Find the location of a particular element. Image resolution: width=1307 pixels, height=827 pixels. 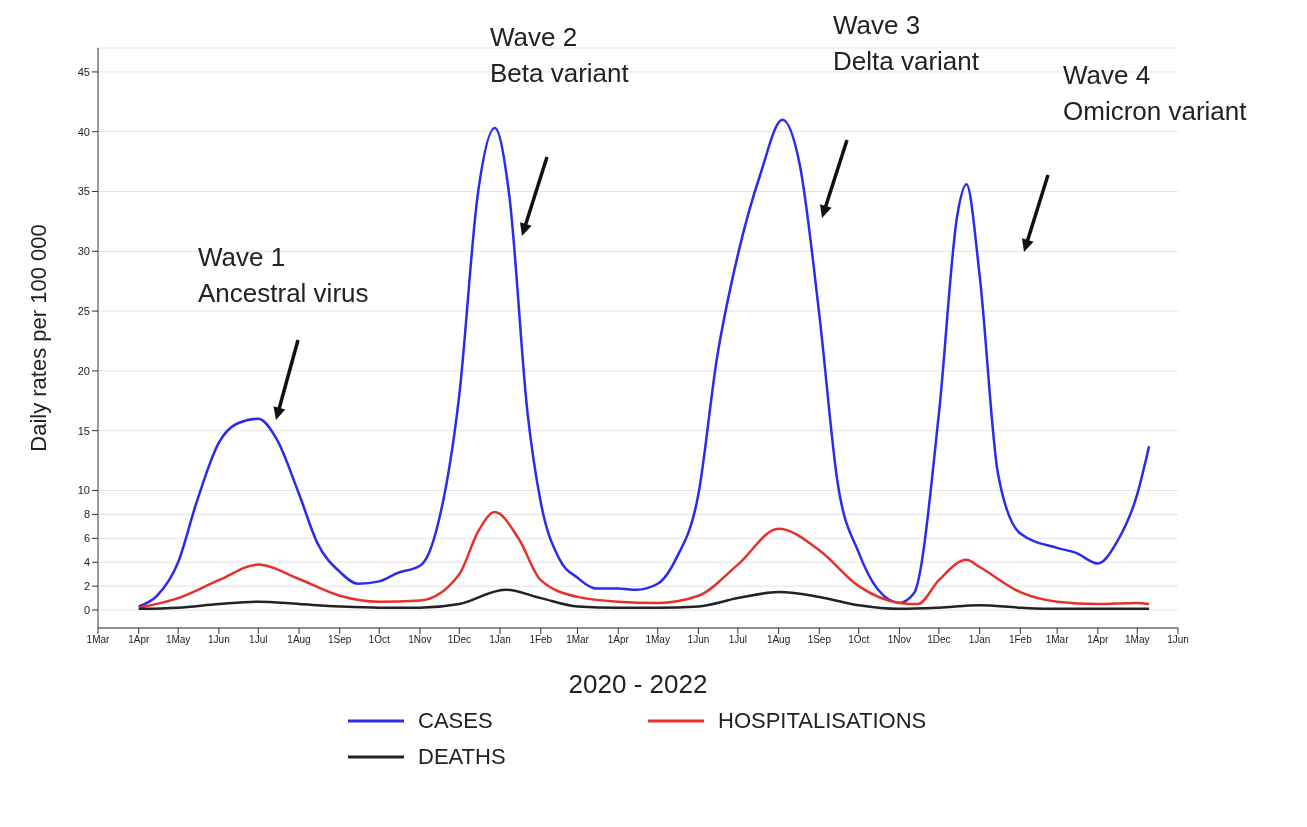

y-tick-label: 30 is located at coordinates (83, 251).